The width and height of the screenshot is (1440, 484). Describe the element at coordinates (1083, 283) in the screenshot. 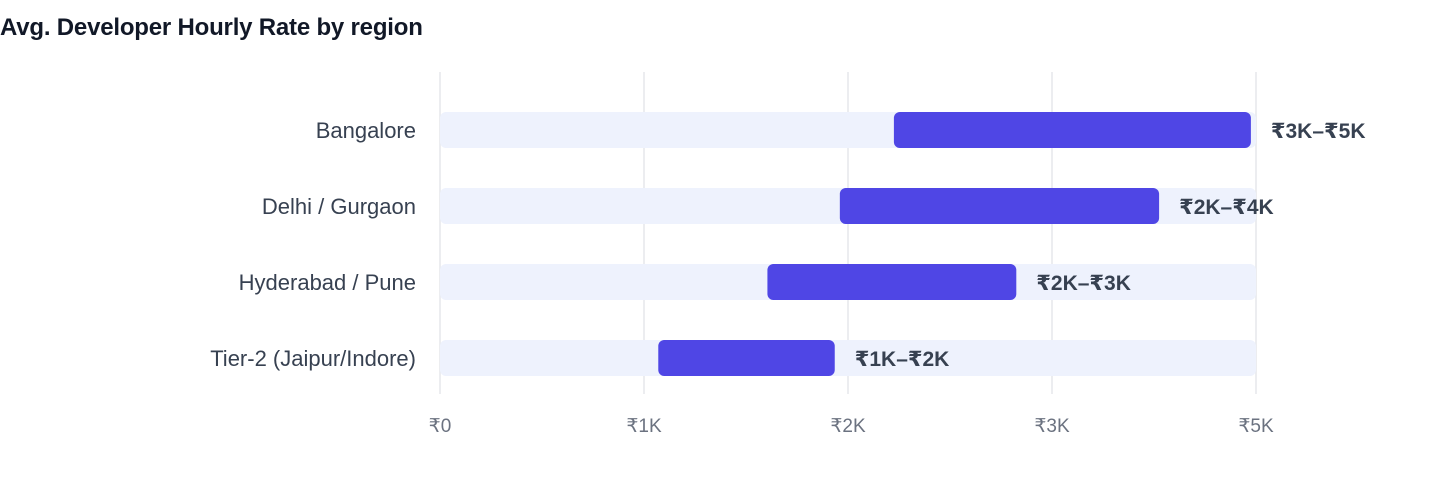

I see `range-value-label: ₹2K–₹3K` at that location.